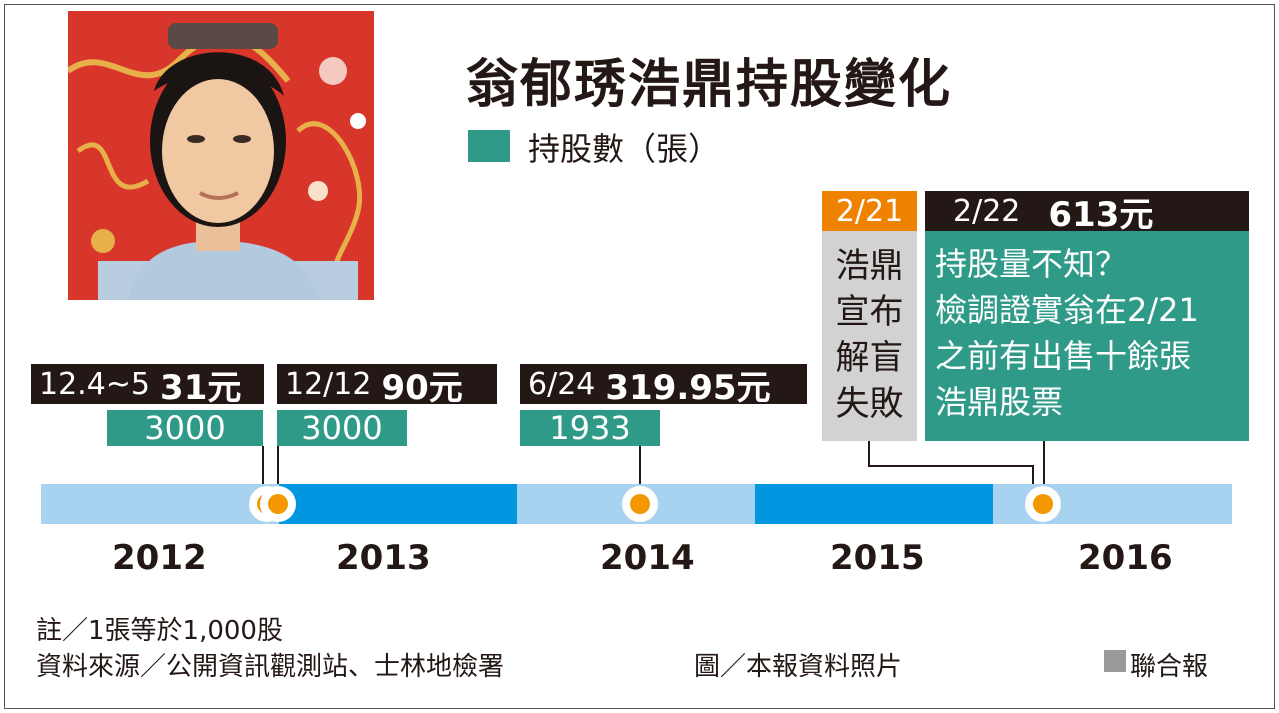 The height and width of the screenshot is (713, 1279). Describe the element at coordinates (201, 387) in the screenshot. I see `event-price: 31元` at that location.